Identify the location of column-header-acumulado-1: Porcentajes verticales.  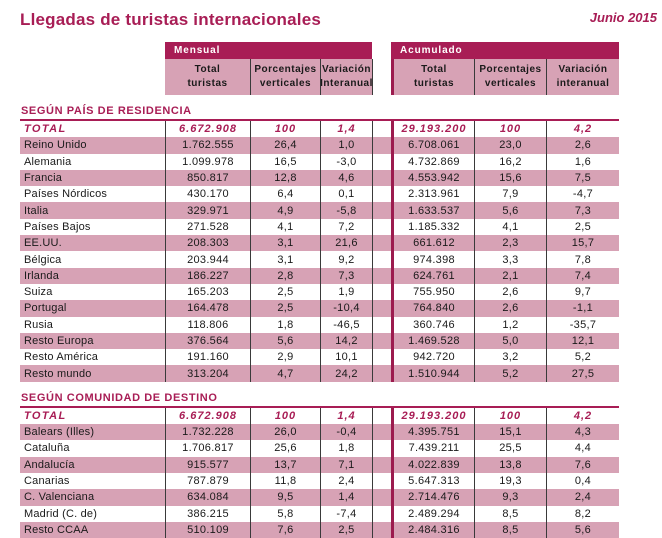
(510, 77).